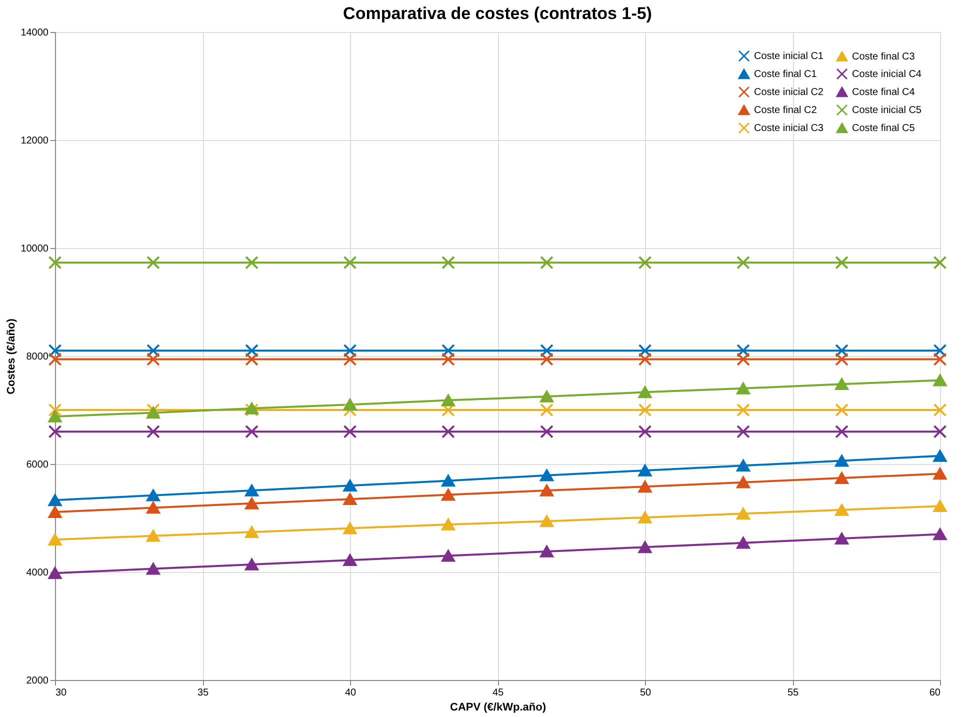 The image size is (962, 717). What do you see at coordinates (786, 74) in the screenshot?
I see `legend-label: Coste final C1` at bounding box center [786, 74].